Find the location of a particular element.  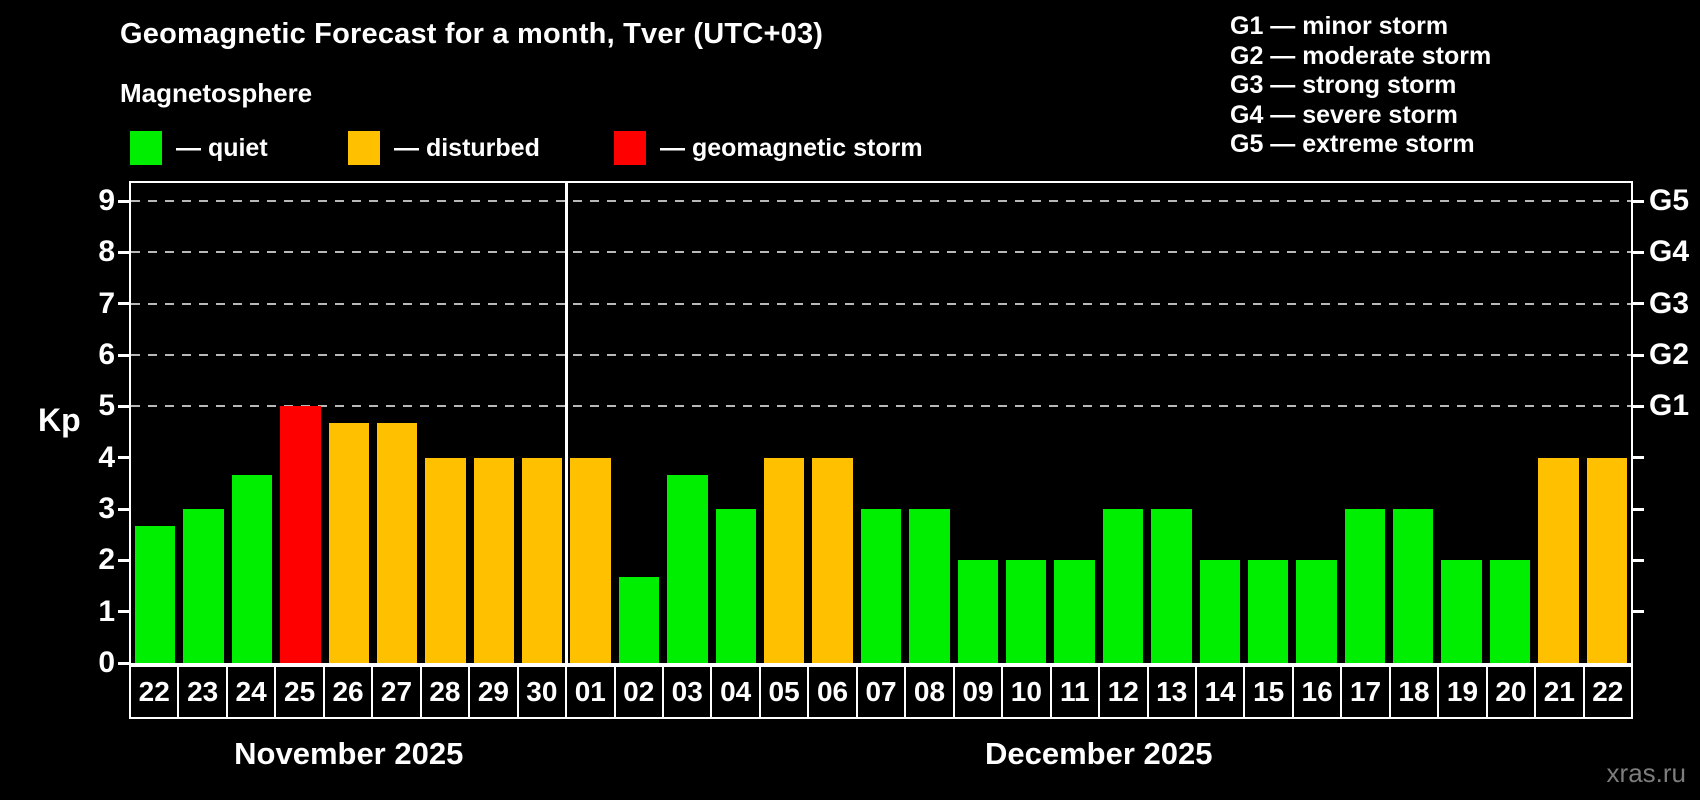

storm-scale-g4: G4 — severe storm is located at coordinates (1344, 114).